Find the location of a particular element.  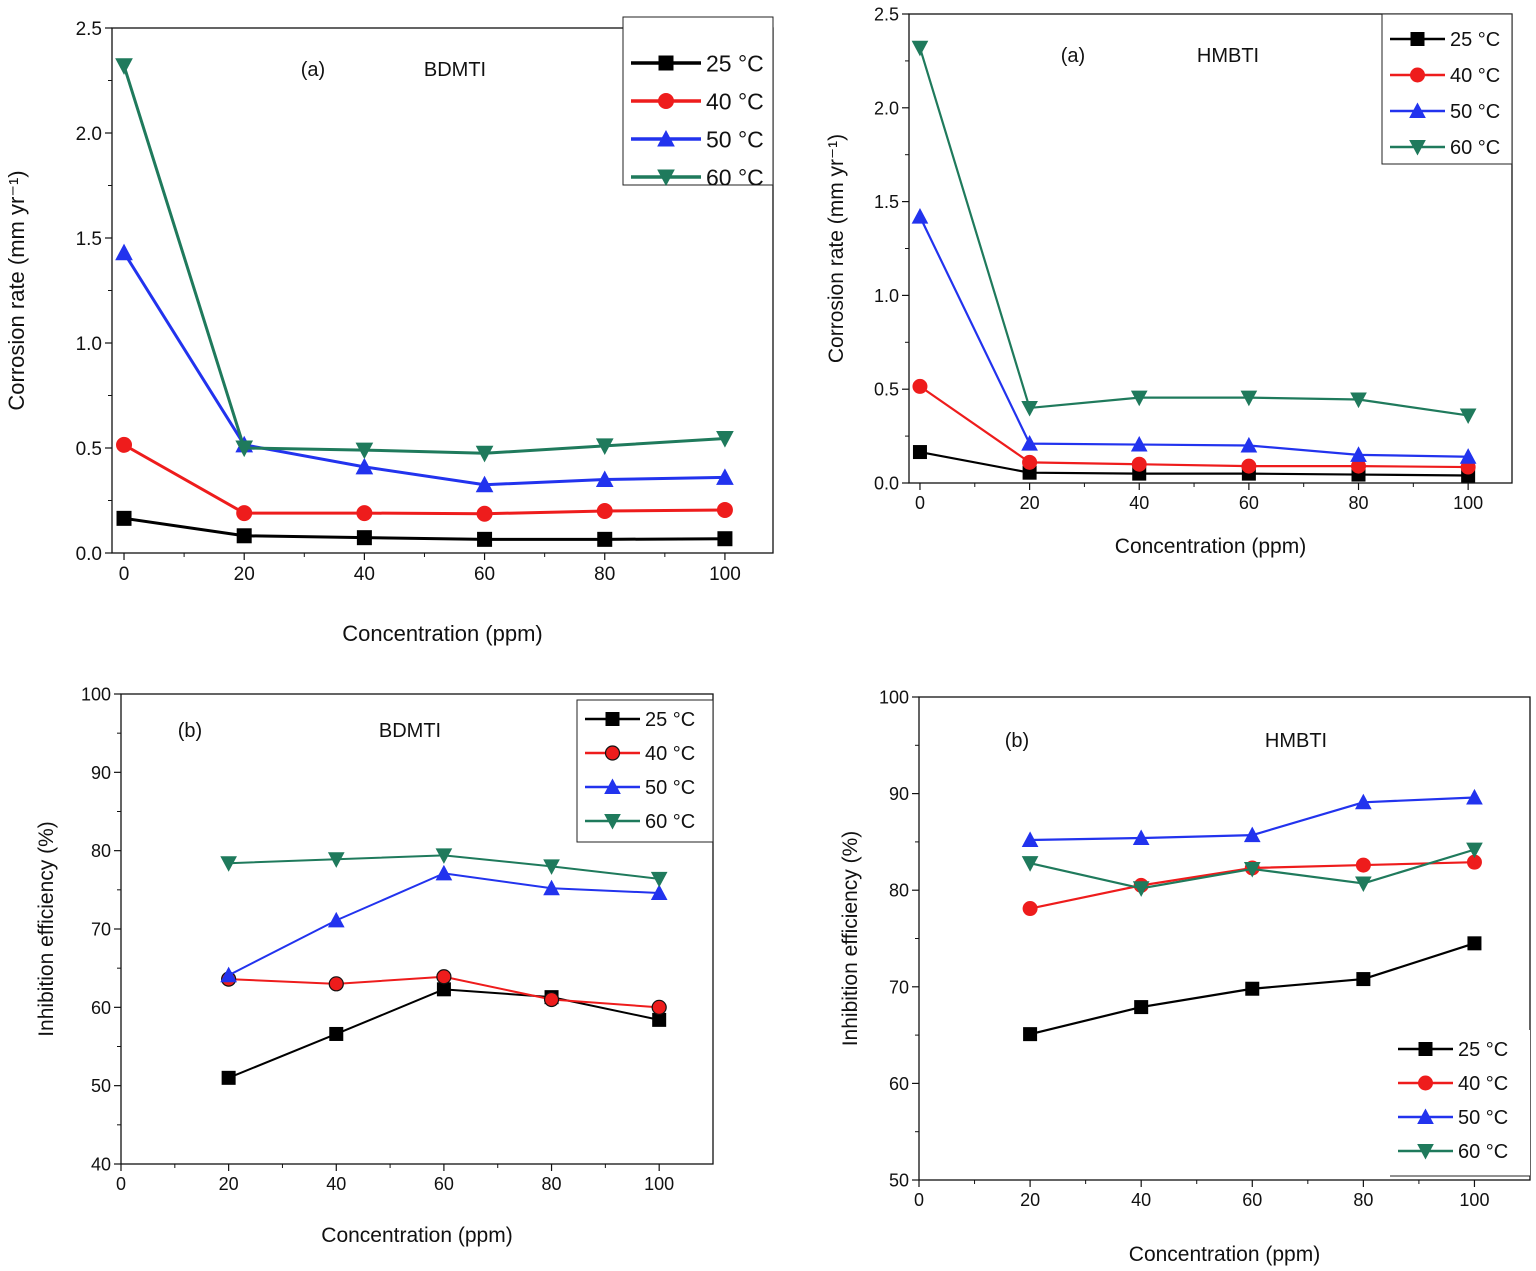

y-tick-label: 1.5 is located at coordinates (89, 239).